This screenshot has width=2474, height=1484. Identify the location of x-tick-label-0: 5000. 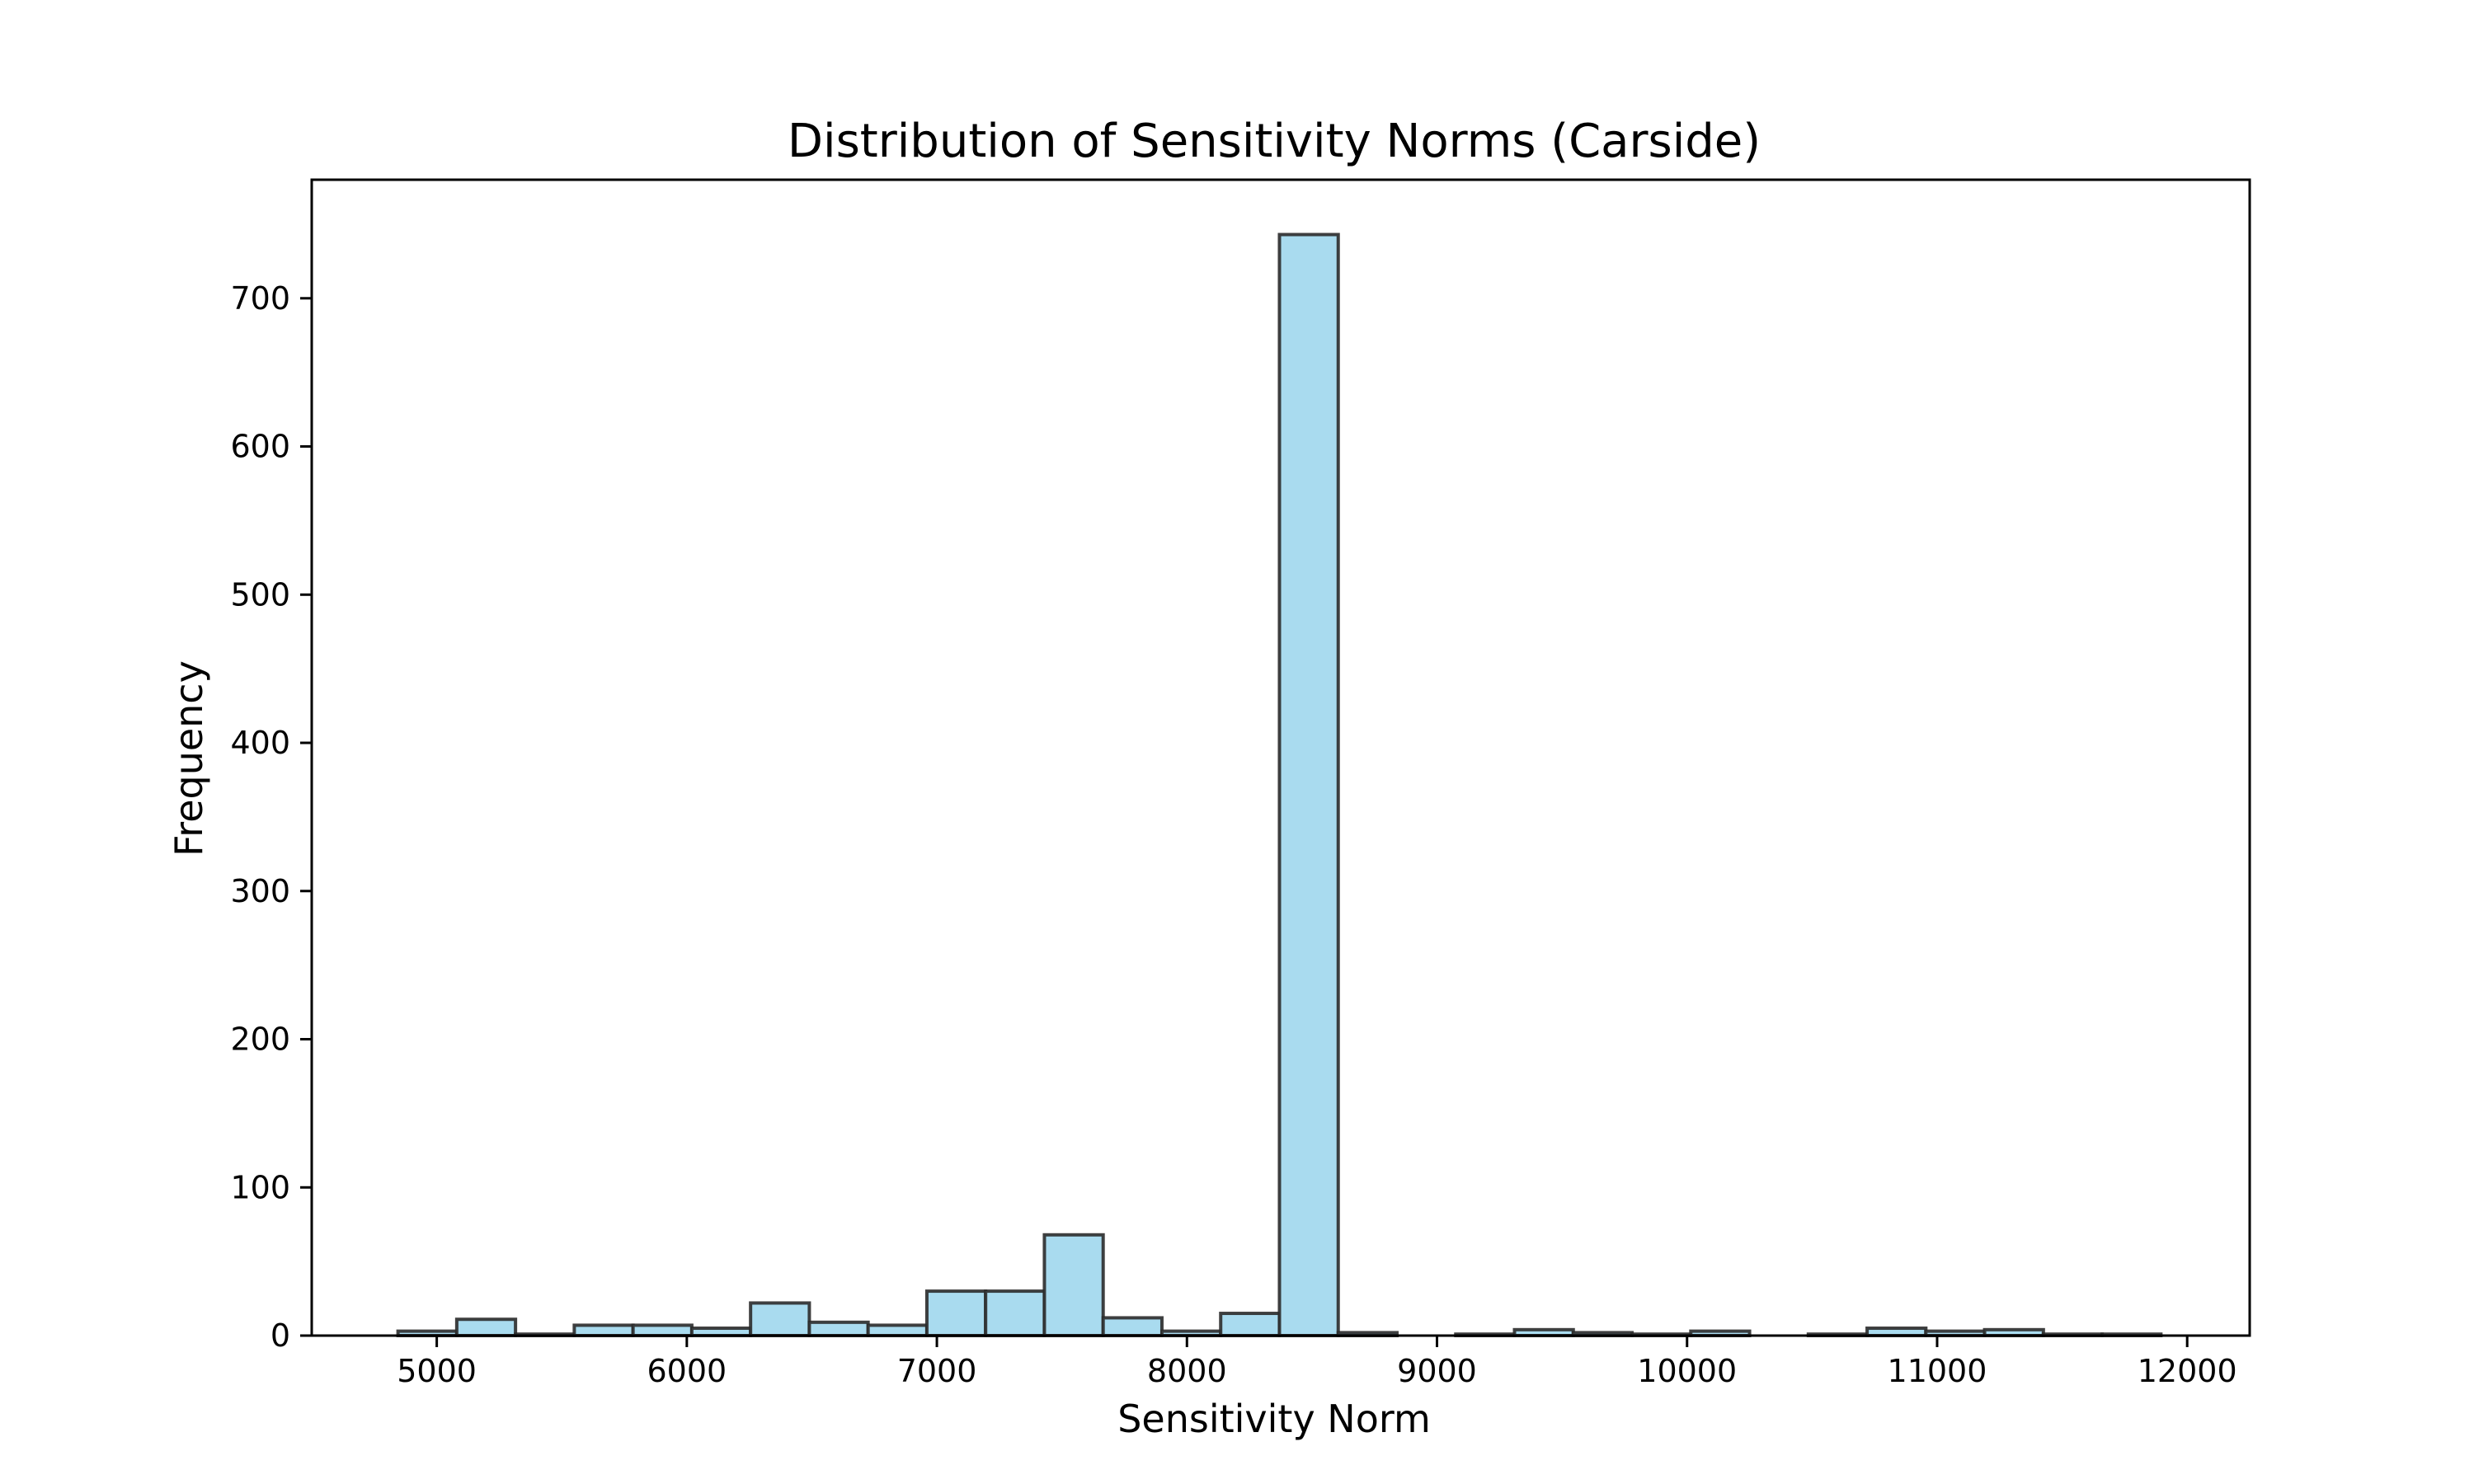
(437, 1371).